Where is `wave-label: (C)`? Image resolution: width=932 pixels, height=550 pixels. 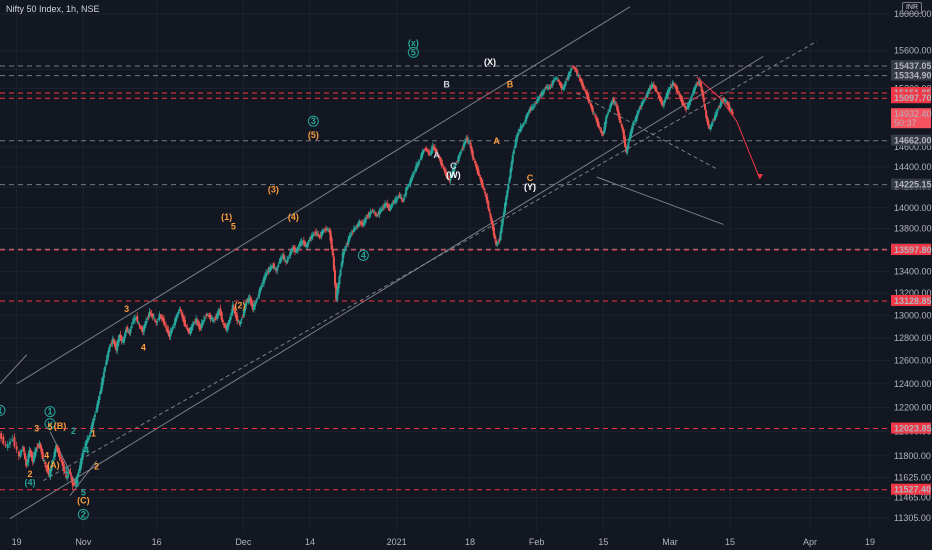 wave-label: (C) is located at coordinates (83, 500).